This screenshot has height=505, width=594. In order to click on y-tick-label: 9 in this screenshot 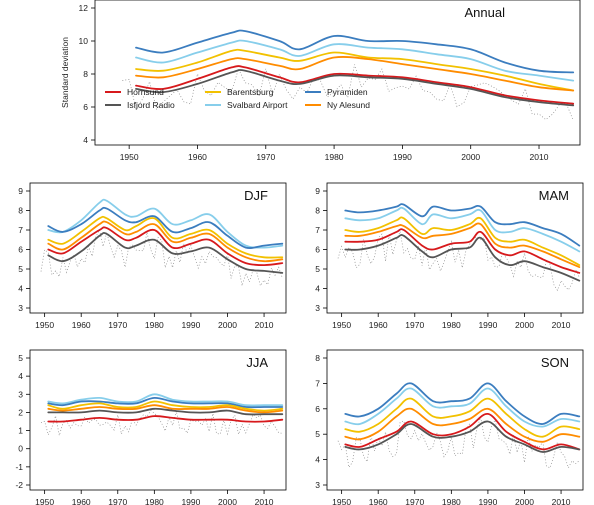, I will do `click(317, 191)`.